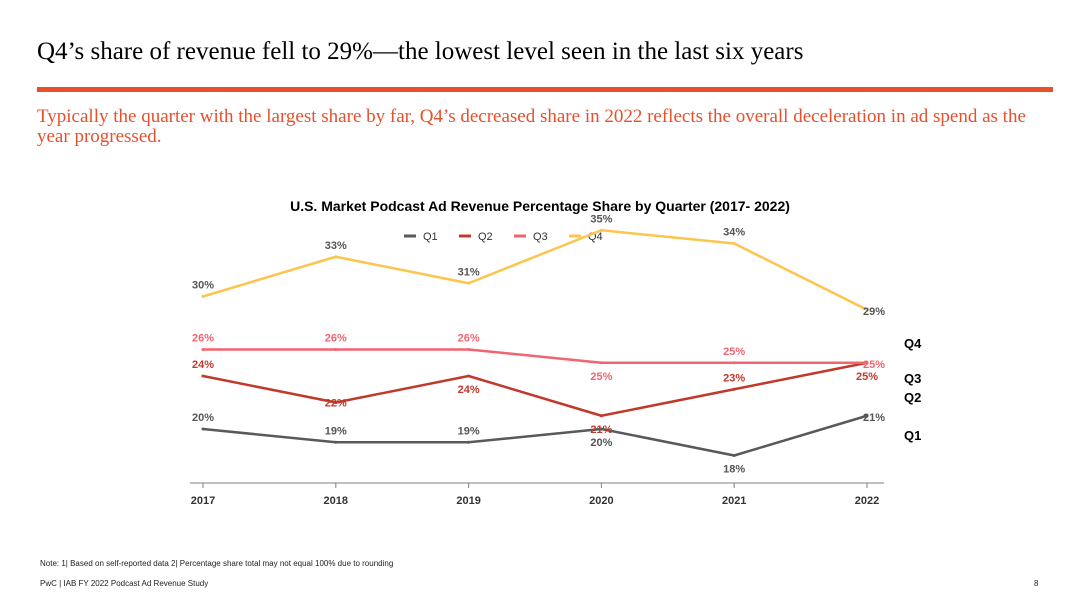  Describe the element at coordinates (540, 237) in the screenshot. I see `legend-label-q3: Q3` at that location.